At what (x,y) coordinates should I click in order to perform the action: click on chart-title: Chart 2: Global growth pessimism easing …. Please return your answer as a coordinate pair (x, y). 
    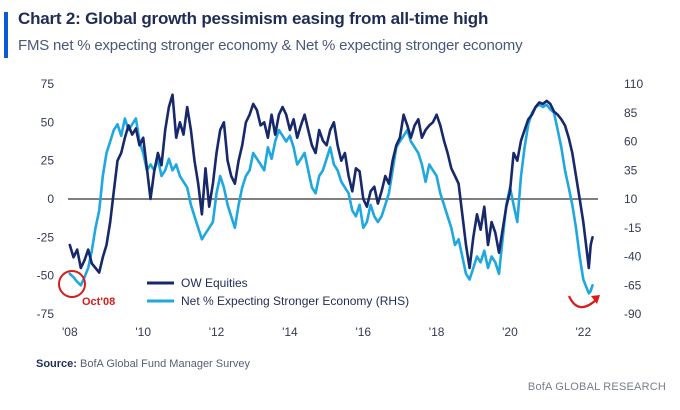
    Looking at the image, I should click on (253, 18).